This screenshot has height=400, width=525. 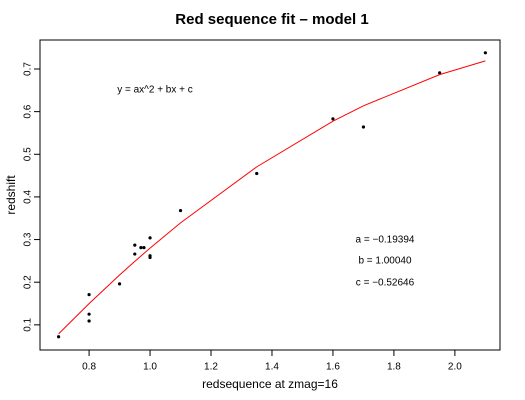 I want to click on y-axis-title: redshift, so click(x=11, y=195).